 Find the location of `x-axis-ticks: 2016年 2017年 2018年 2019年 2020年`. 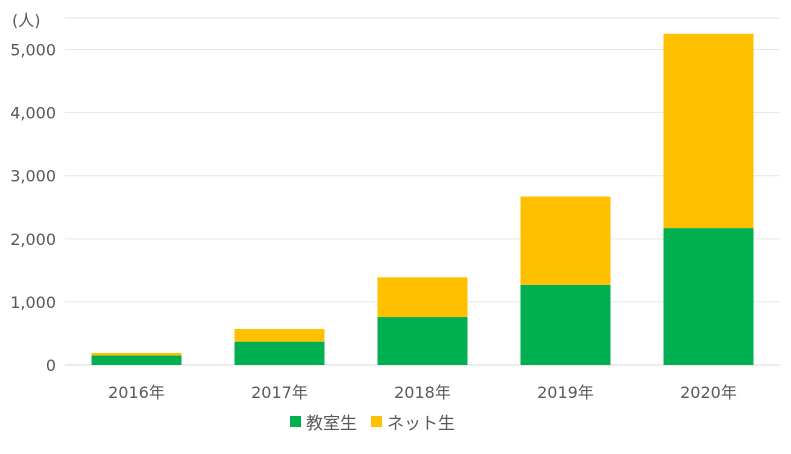

x-axis-ticks: 2016年 2017年 2018年 2019年 2020年 is located at coordinates (422, 392).